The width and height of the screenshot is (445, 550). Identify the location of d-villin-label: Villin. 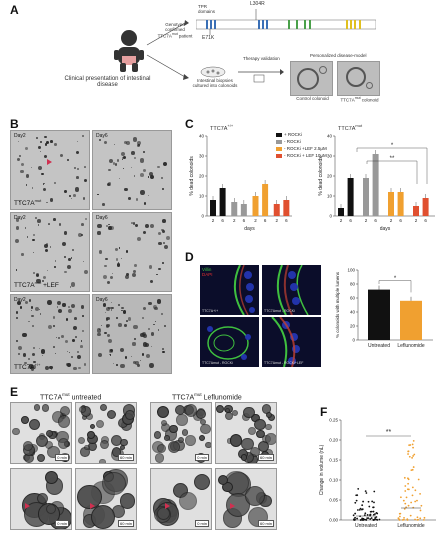
(207, 269).